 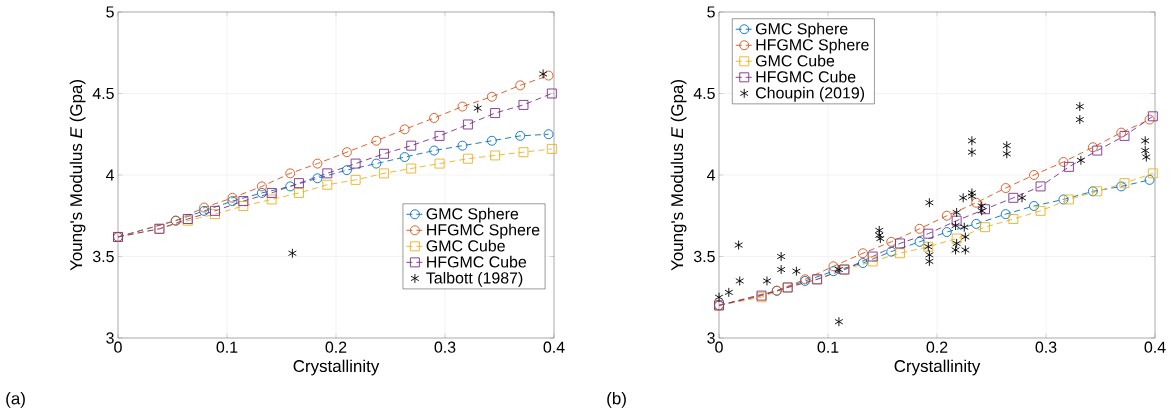 I want to click on text: (b), so click(x=616, y=400).